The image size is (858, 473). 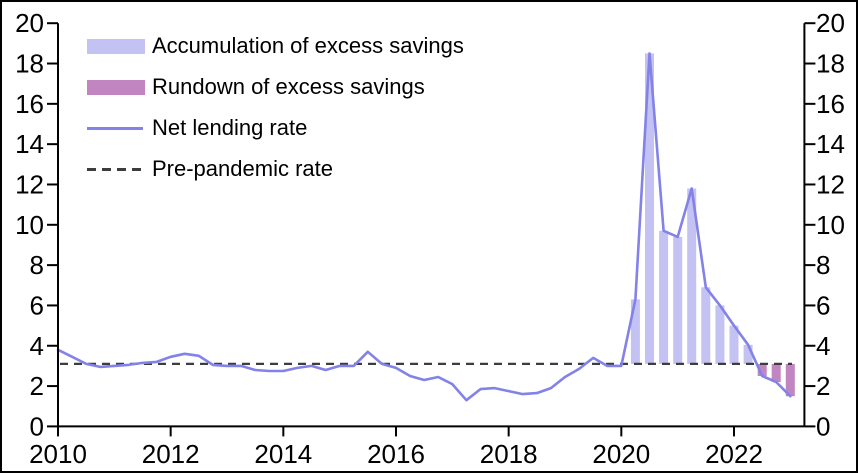 What do you see at coordinates (37, 346) in the screenshot?
I see `y-tick-label-left-4: 4` at bounding box center [37, 346].